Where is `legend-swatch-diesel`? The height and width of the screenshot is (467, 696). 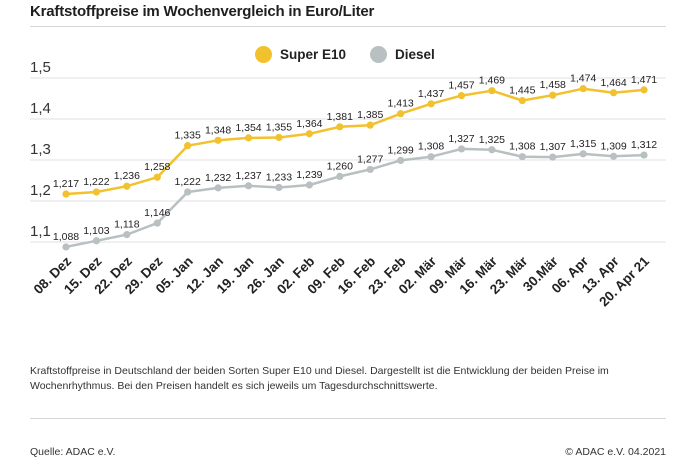 legend-swatch-diesel is located at coordinates (379, 54).